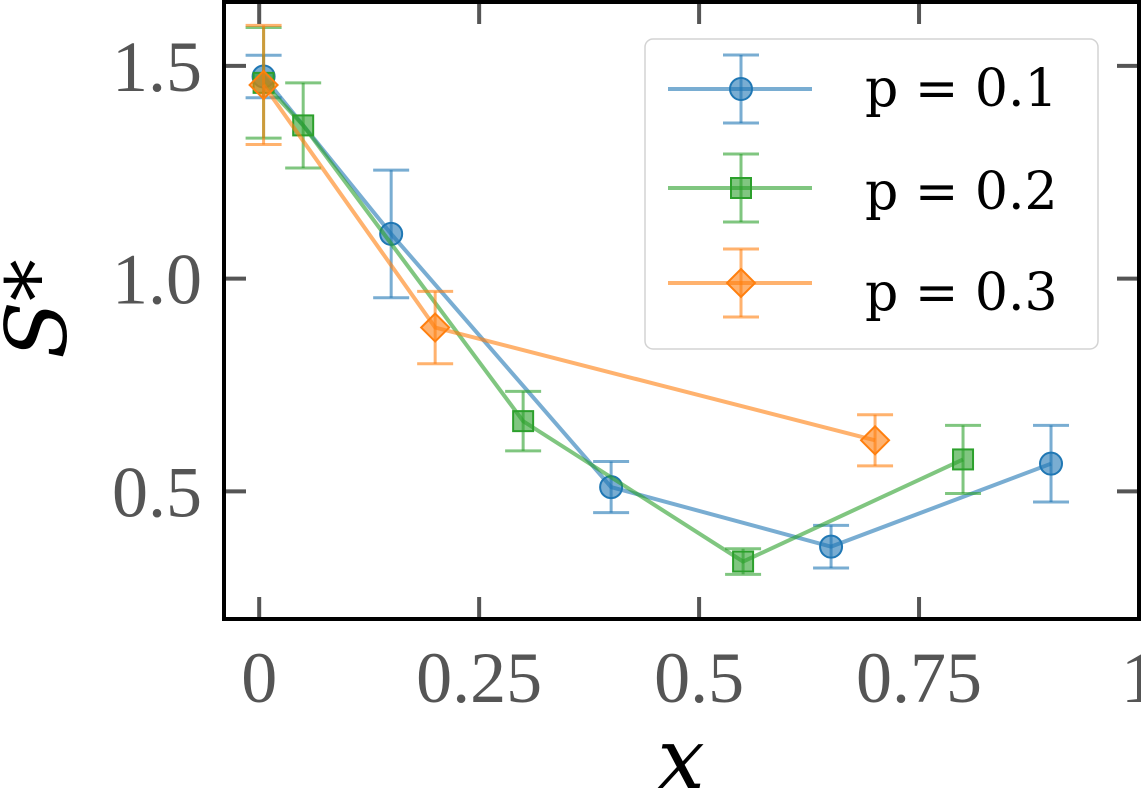  Describe the element at coordinates (43, 309) in the screenshot. I see `y-axis-label: S*` at that location.